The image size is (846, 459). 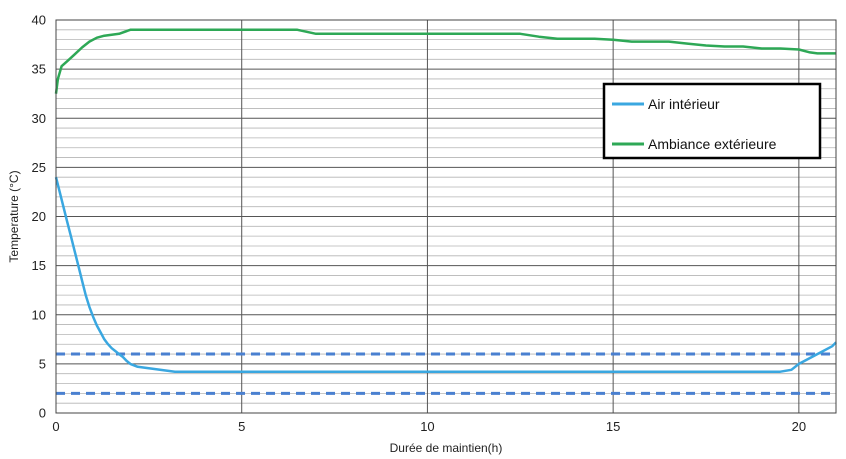 I want to click on x-tick-label: 0, so click(x=55, y=426).